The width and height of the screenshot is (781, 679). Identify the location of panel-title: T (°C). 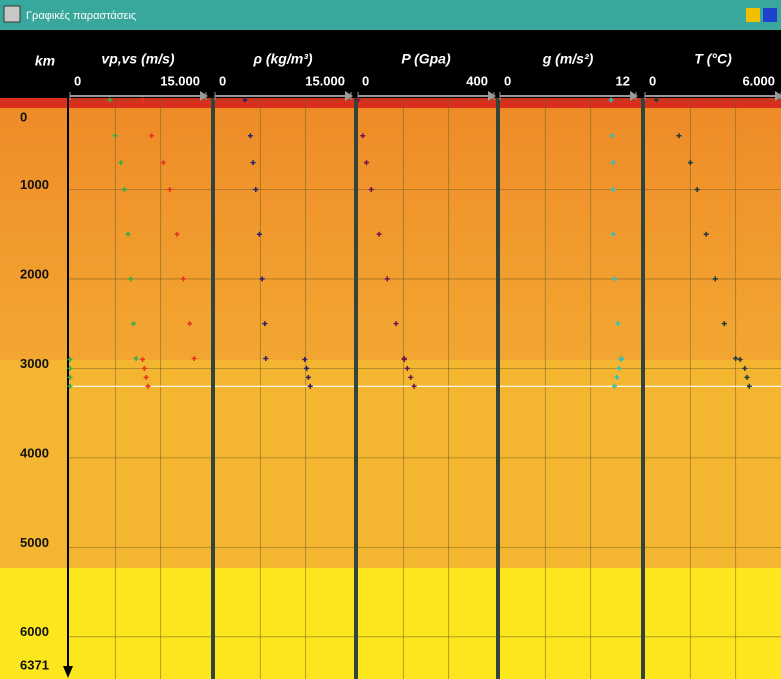
(713, 59).